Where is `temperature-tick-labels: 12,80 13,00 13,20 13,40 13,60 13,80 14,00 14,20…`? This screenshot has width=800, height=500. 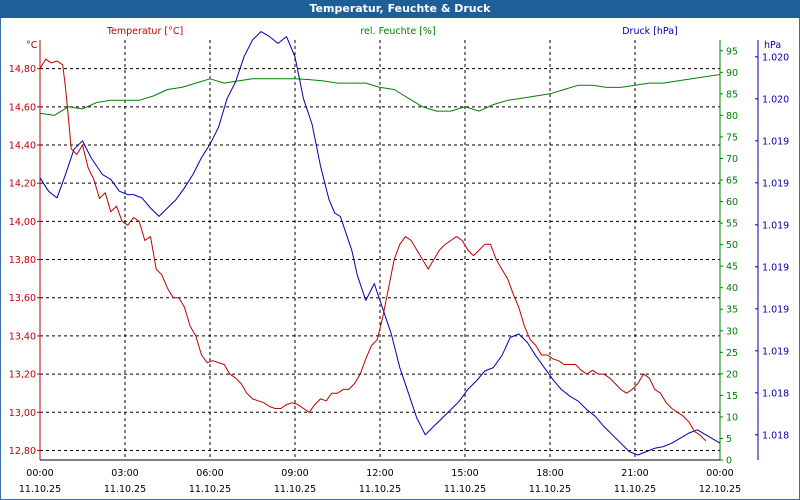 temperature-tick-labels: 12,80 13,00 13,20 13,40 13,60 13,80 14,00 14,20… is located at coordinates (24, 260).